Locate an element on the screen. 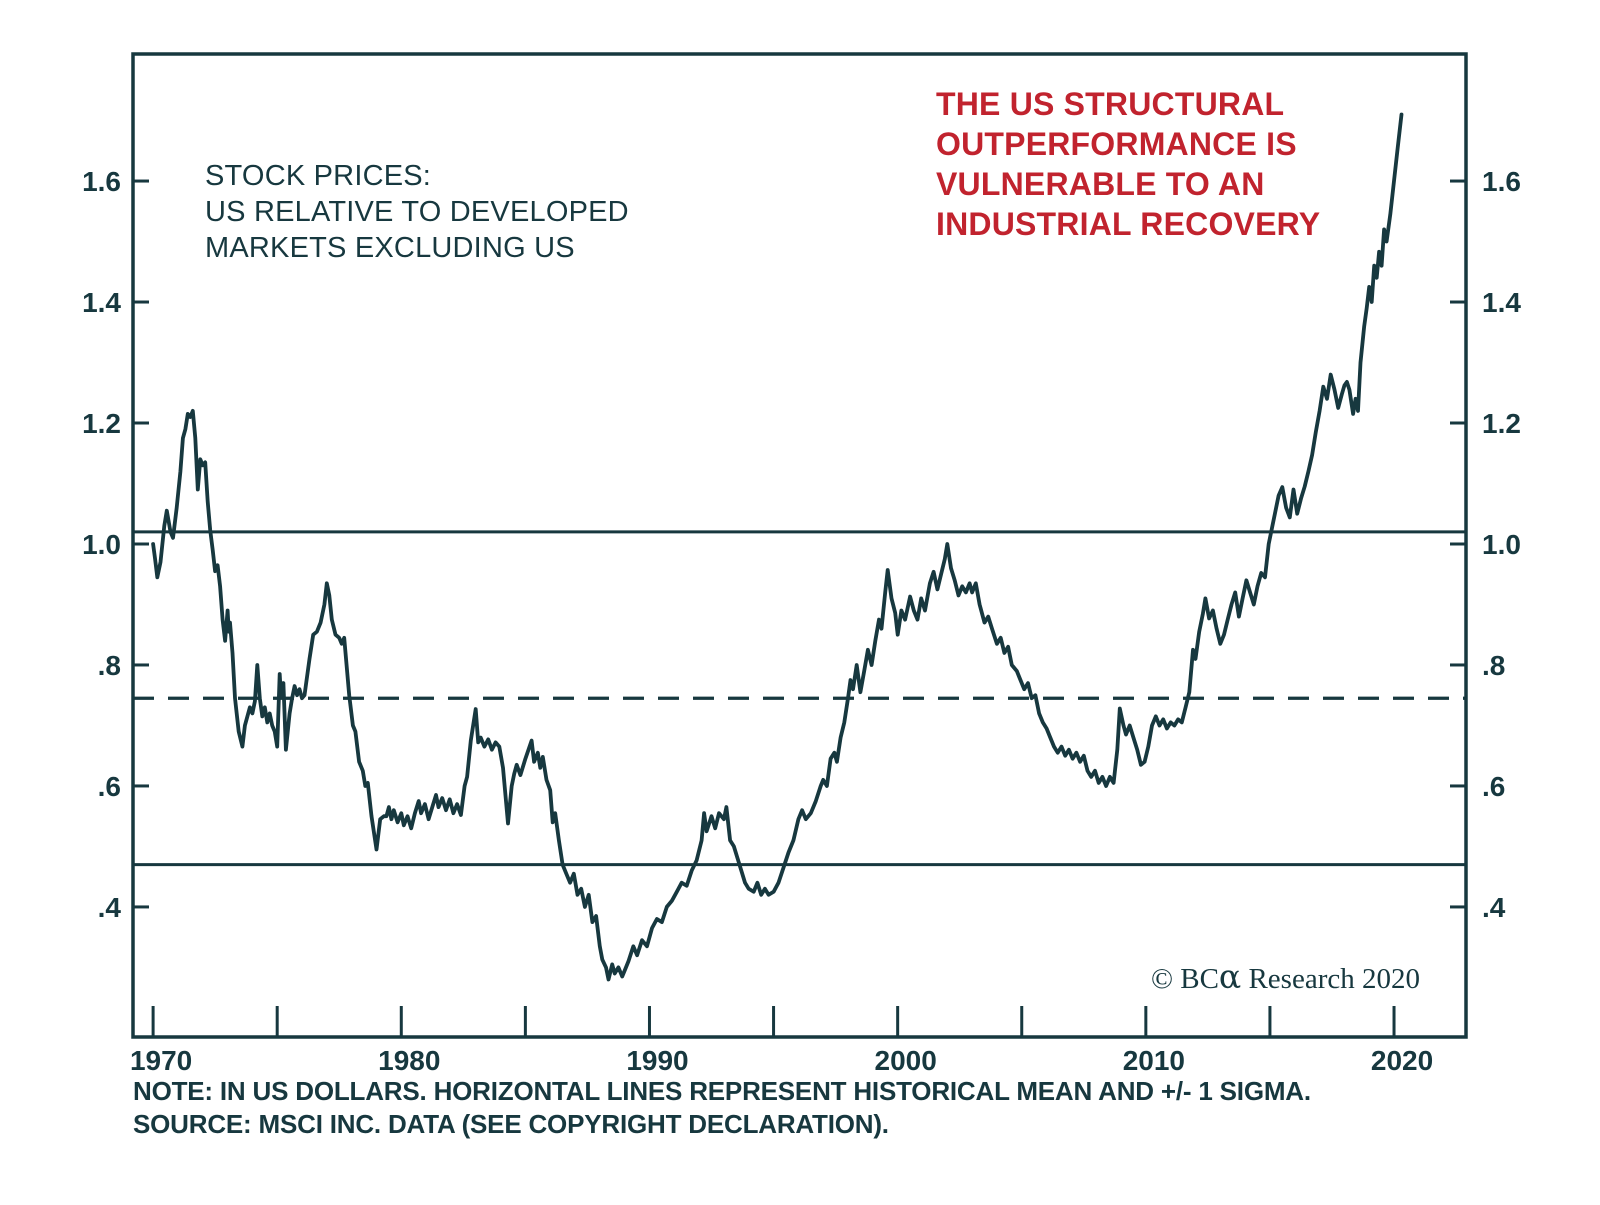  annotation-line: VULNERABLE TO AN is located at coordinates (1100, 184).